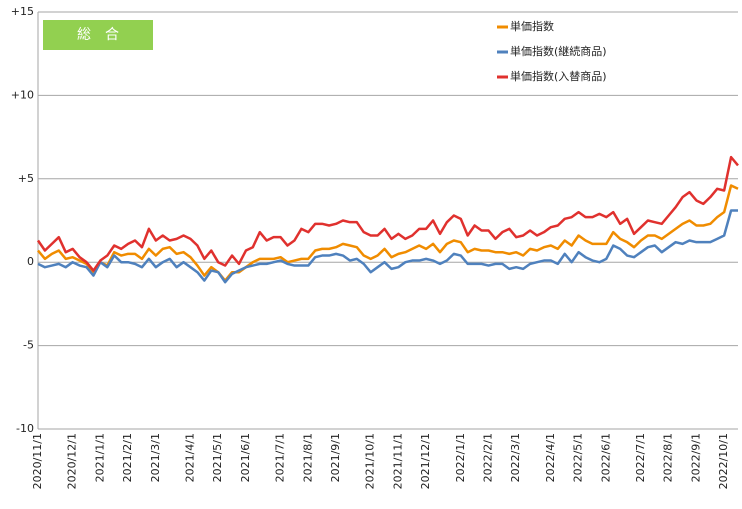 The width and height of the screenshot is (742, 509). I want to click on y-tick-label: +15, so click(22, 11).